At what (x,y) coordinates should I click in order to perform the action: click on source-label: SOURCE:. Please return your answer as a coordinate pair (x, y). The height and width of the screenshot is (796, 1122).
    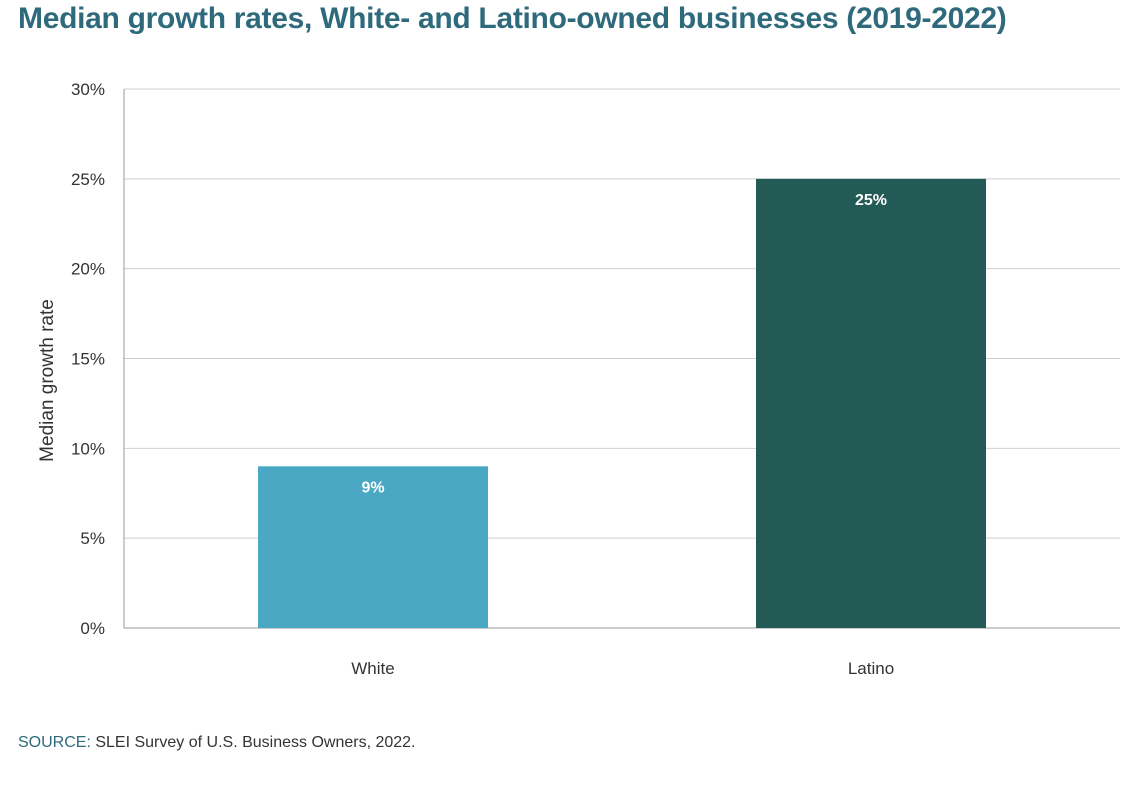
    Looking at the image, I should click on (54, 742).